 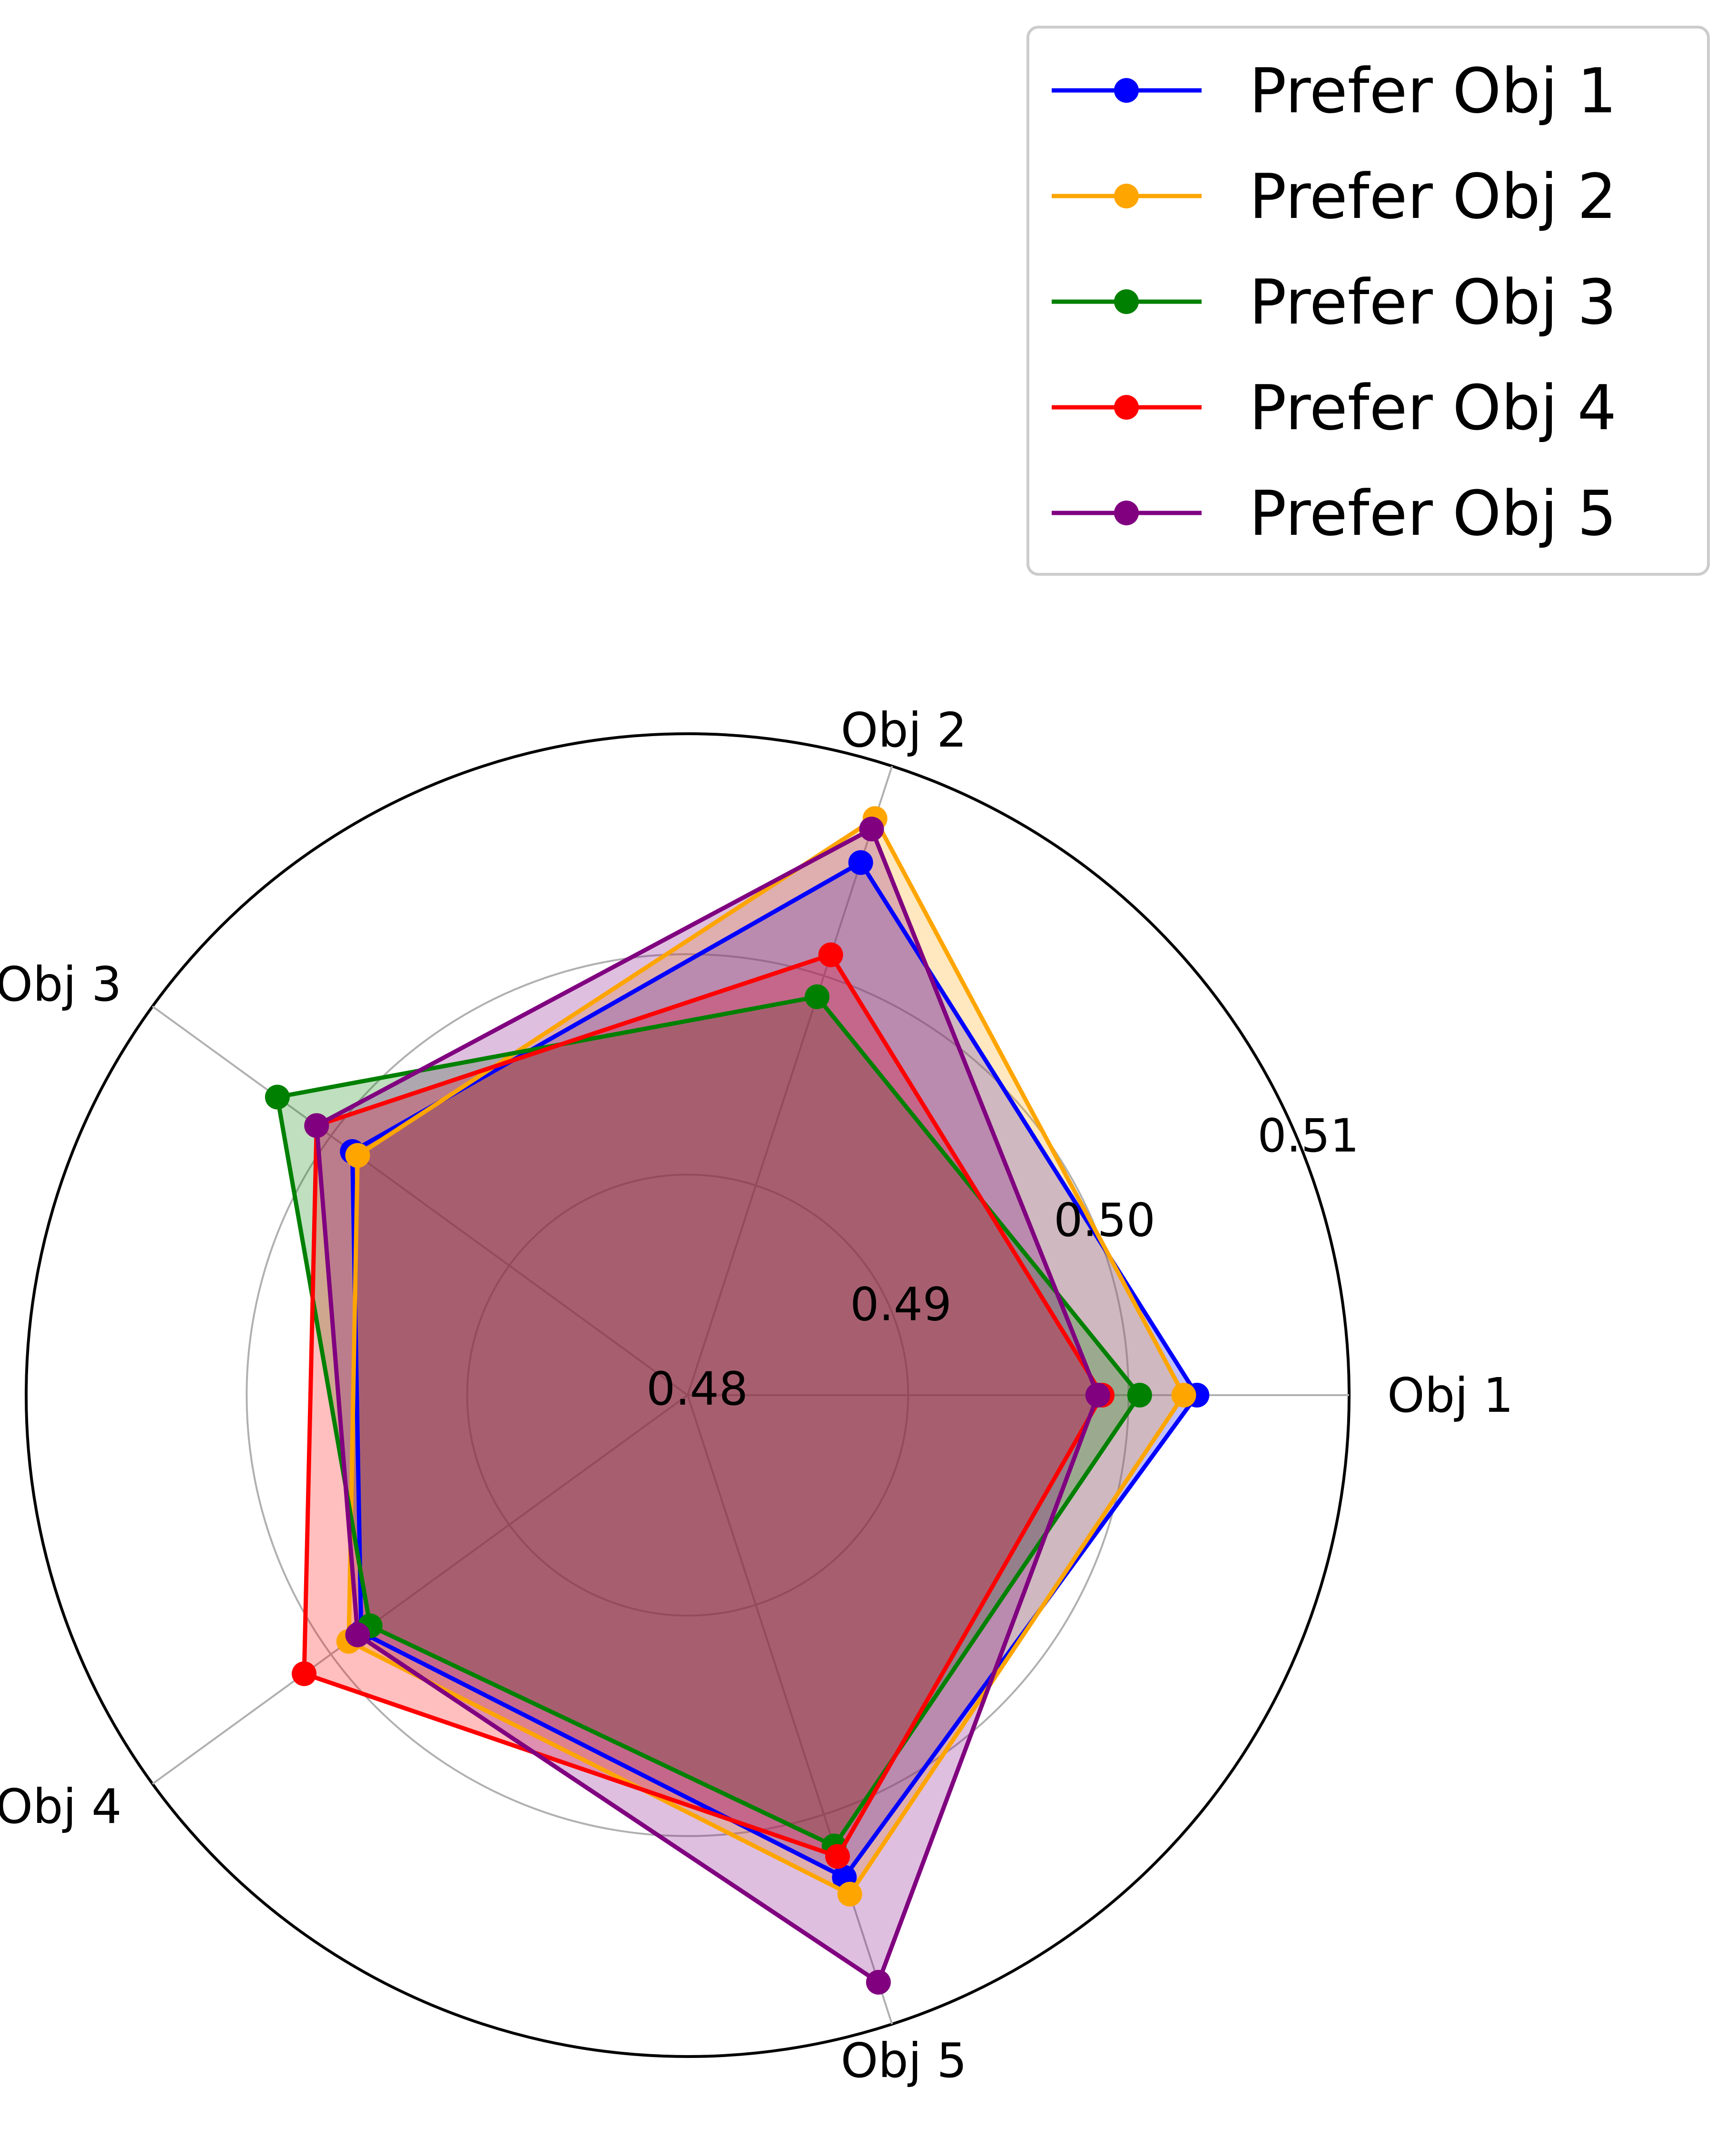 I want to click on axis-label: Obj 3, so click(x=61, y=984).